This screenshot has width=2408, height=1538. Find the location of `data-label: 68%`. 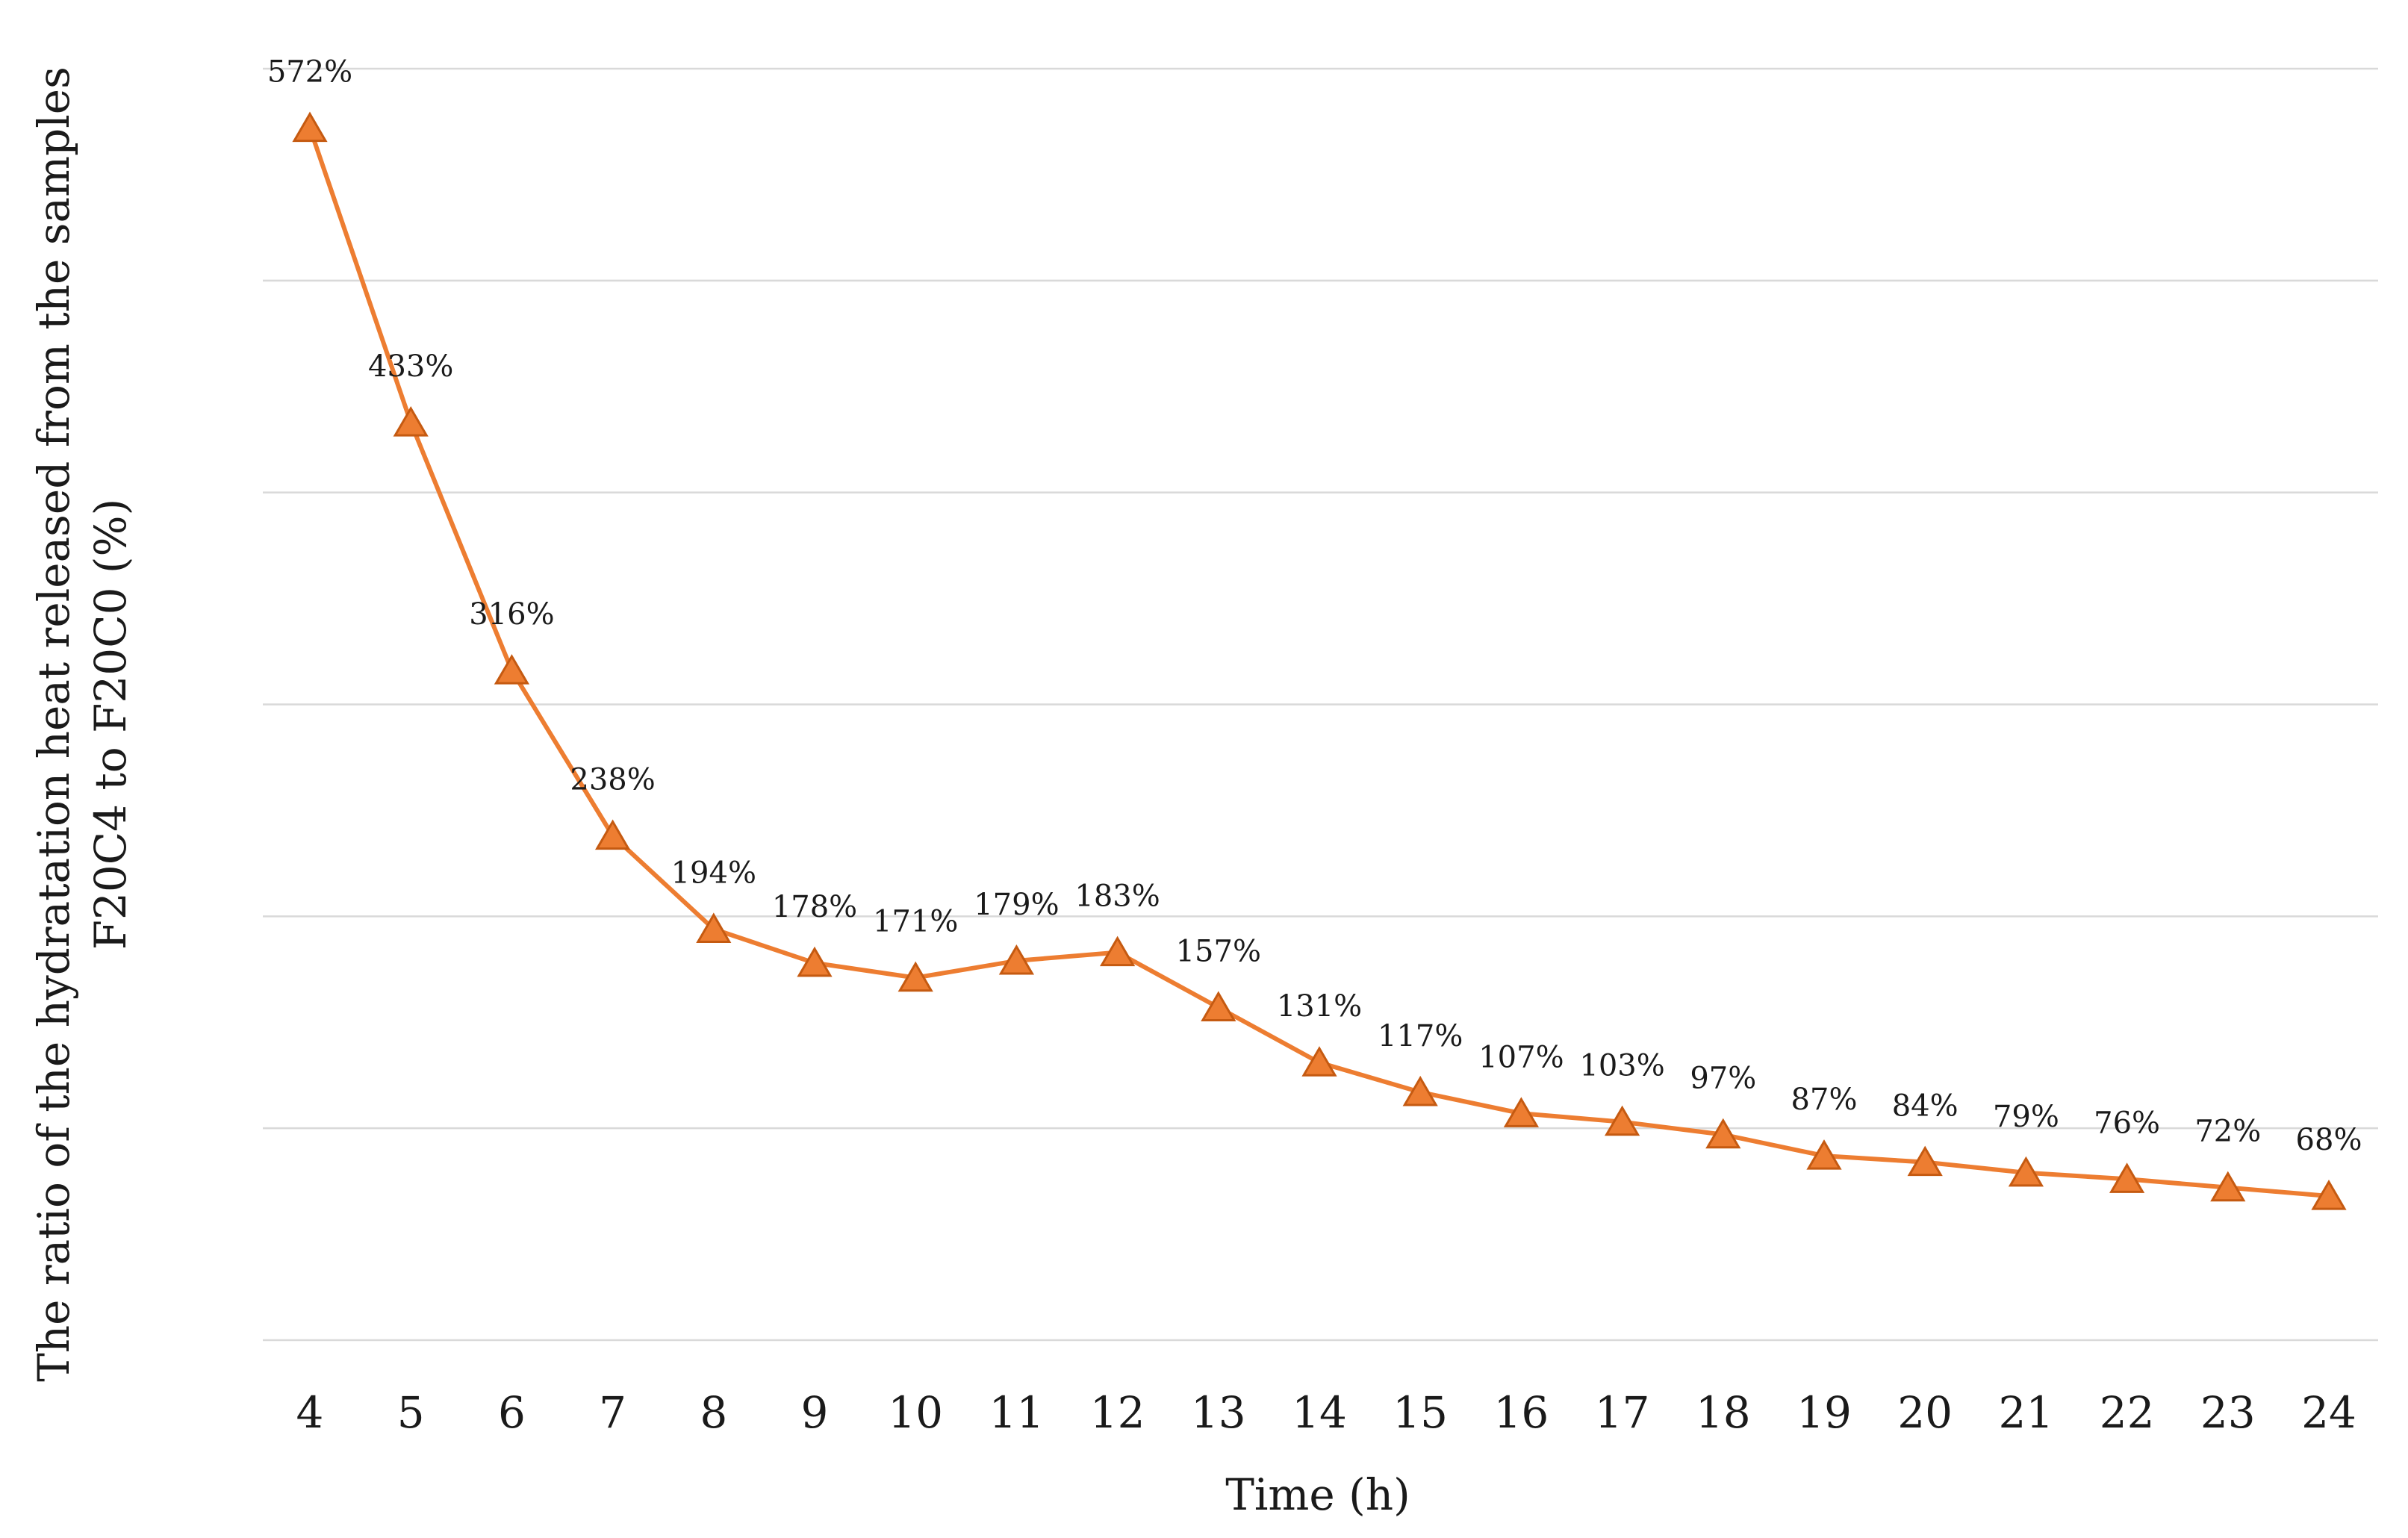

data-label: 68% is located at coordinates (2329, 1140).